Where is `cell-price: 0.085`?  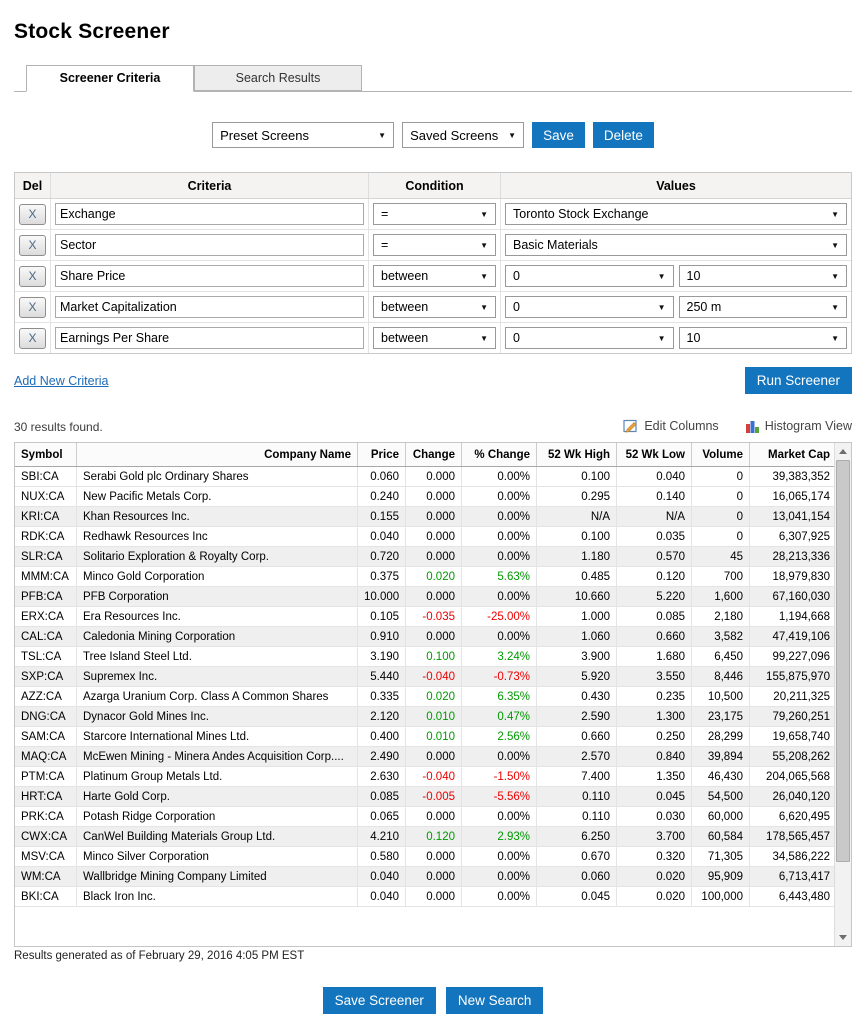 cell-price: 0.085 is located at coordinates (382, 796).